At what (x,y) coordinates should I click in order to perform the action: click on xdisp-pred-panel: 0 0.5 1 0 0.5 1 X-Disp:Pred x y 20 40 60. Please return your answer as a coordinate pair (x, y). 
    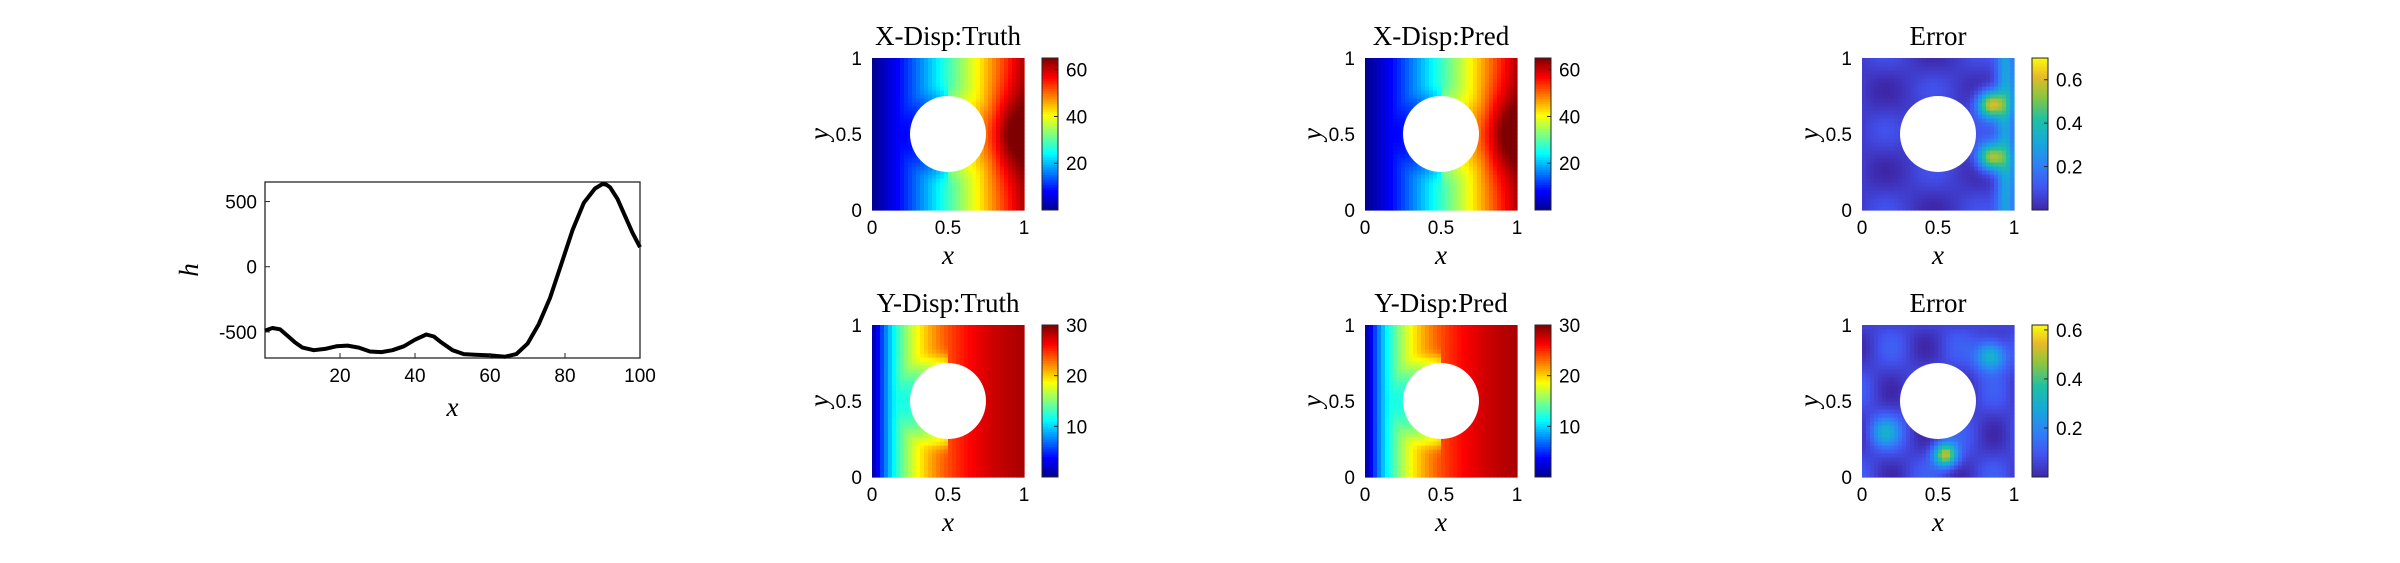
    Looking at the image, I should click on (1438, 145).